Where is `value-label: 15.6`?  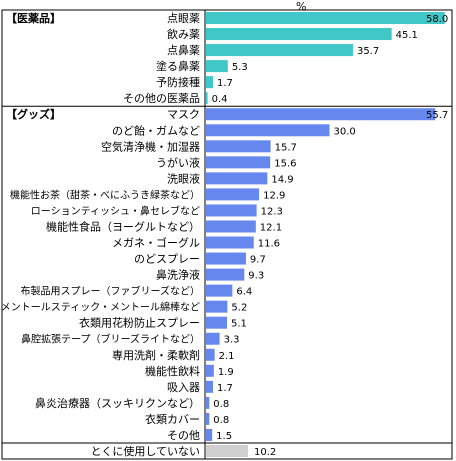
value-label: 15.6 is located at coordinates (285, 163).